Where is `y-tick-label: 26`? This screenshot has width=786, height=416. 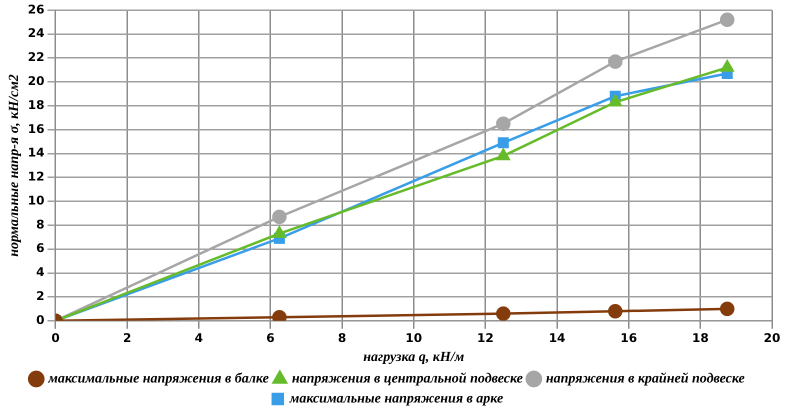
y-tick-label: 26 is located at coordinates (36, 9).